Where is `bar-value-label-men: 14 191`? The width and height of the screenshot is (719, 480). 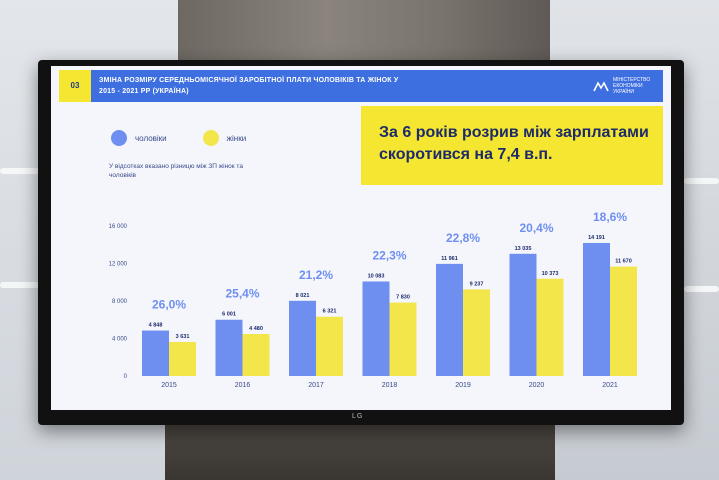
bar-value-label-men: 14 191 is located at coordinates (596, 238).